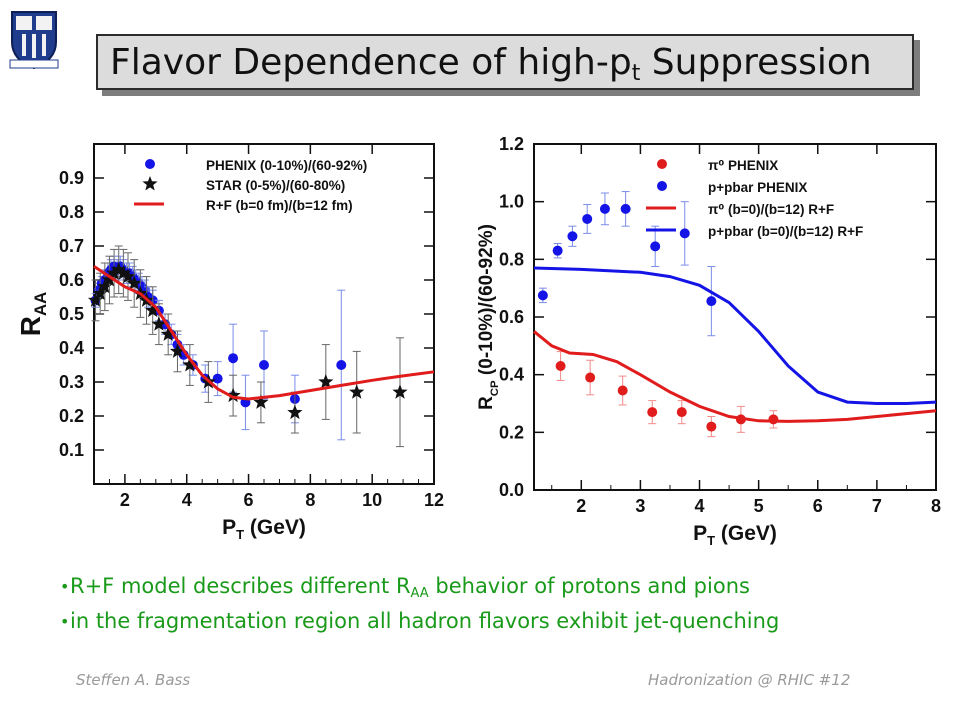 The image size is (960, 720). What do you see at coordinates (133, 680) in the screenshot?
I see `footer-author: Steffen A. Bass` at bounding box center [133, 680].